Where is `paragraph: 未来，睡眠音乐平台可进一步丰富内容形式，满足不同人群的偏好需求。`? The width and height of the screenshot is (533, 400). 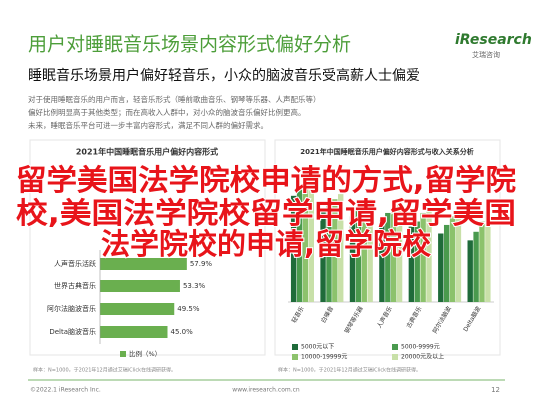 paragraph: 未来，睡眠音乐平台可进一步丰富内容形式，满足不同人群的偏好需求。 is located at coordinates (148, 125).